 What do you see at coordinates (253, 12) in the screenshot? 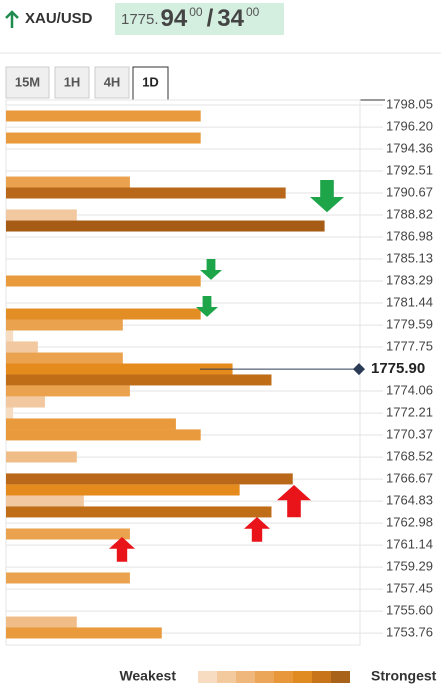
I see `ask-pips: 00` at bounding box center [253, 12].